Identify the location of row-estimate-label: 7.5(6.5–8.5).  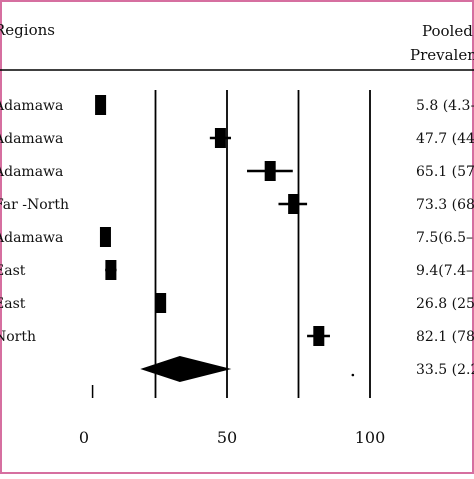
(445, 238).